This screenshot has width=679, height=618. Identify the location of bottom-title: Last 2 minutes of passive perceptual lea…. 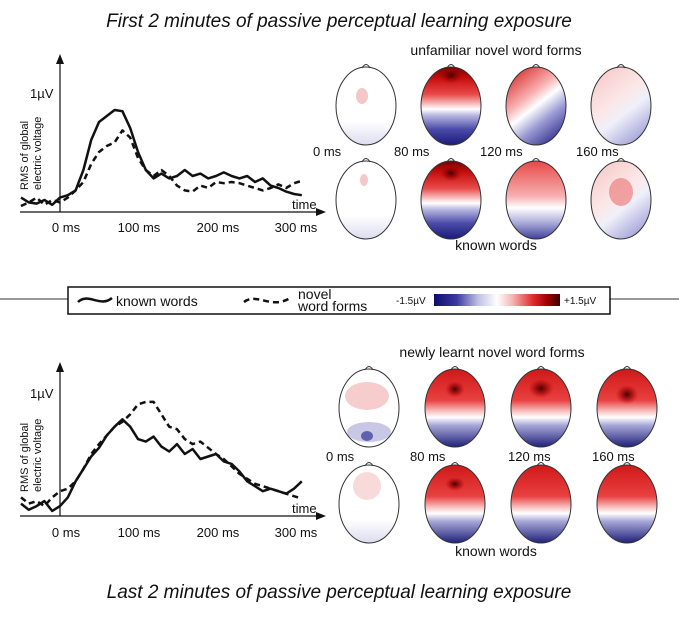
(339, 592).